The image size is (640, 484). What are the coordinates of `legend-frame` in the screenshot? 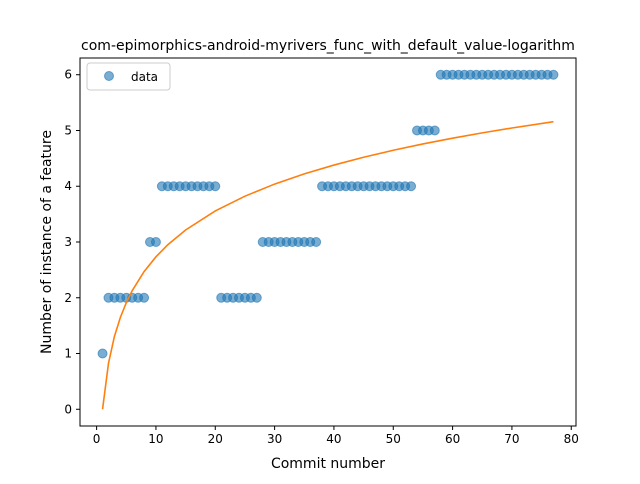 It's located at (128, 76).